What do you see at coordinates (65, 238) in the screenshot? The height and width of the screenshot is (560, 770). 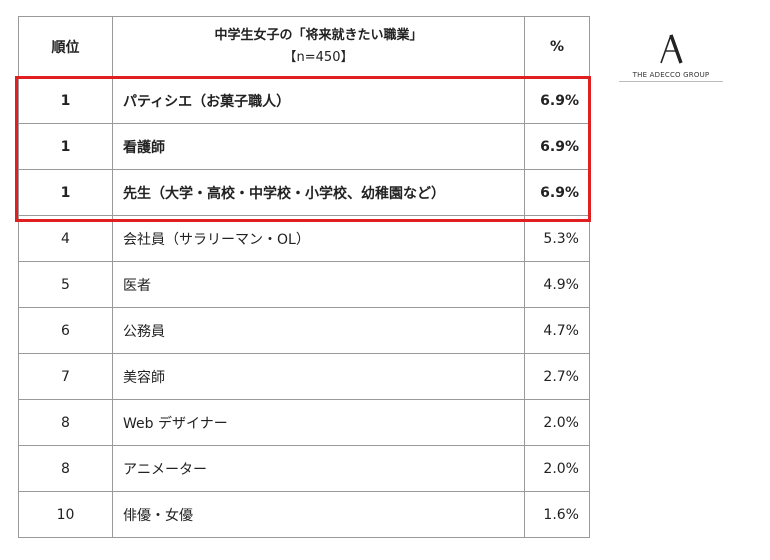 I see `rank-cell: 4` at bounding box center [65, 238].